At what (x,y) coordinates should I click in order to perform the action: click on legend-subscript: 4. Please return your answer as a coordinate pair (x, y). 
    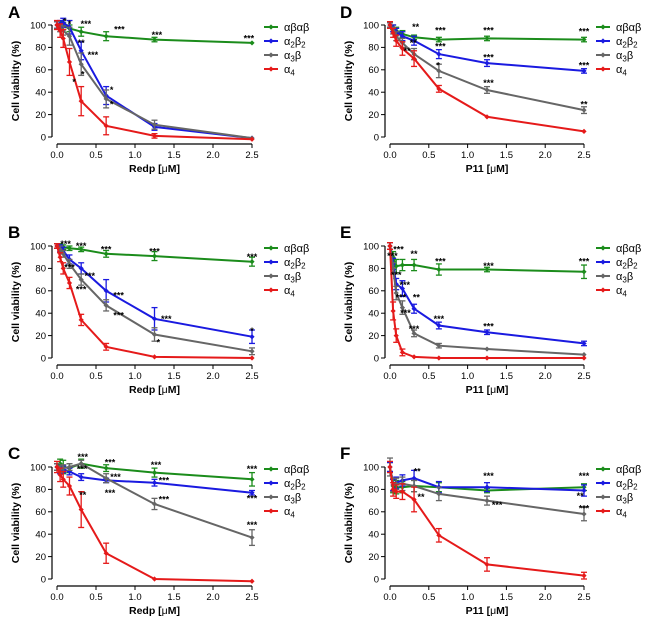
    Looking at the image, I should click on (624, 293).